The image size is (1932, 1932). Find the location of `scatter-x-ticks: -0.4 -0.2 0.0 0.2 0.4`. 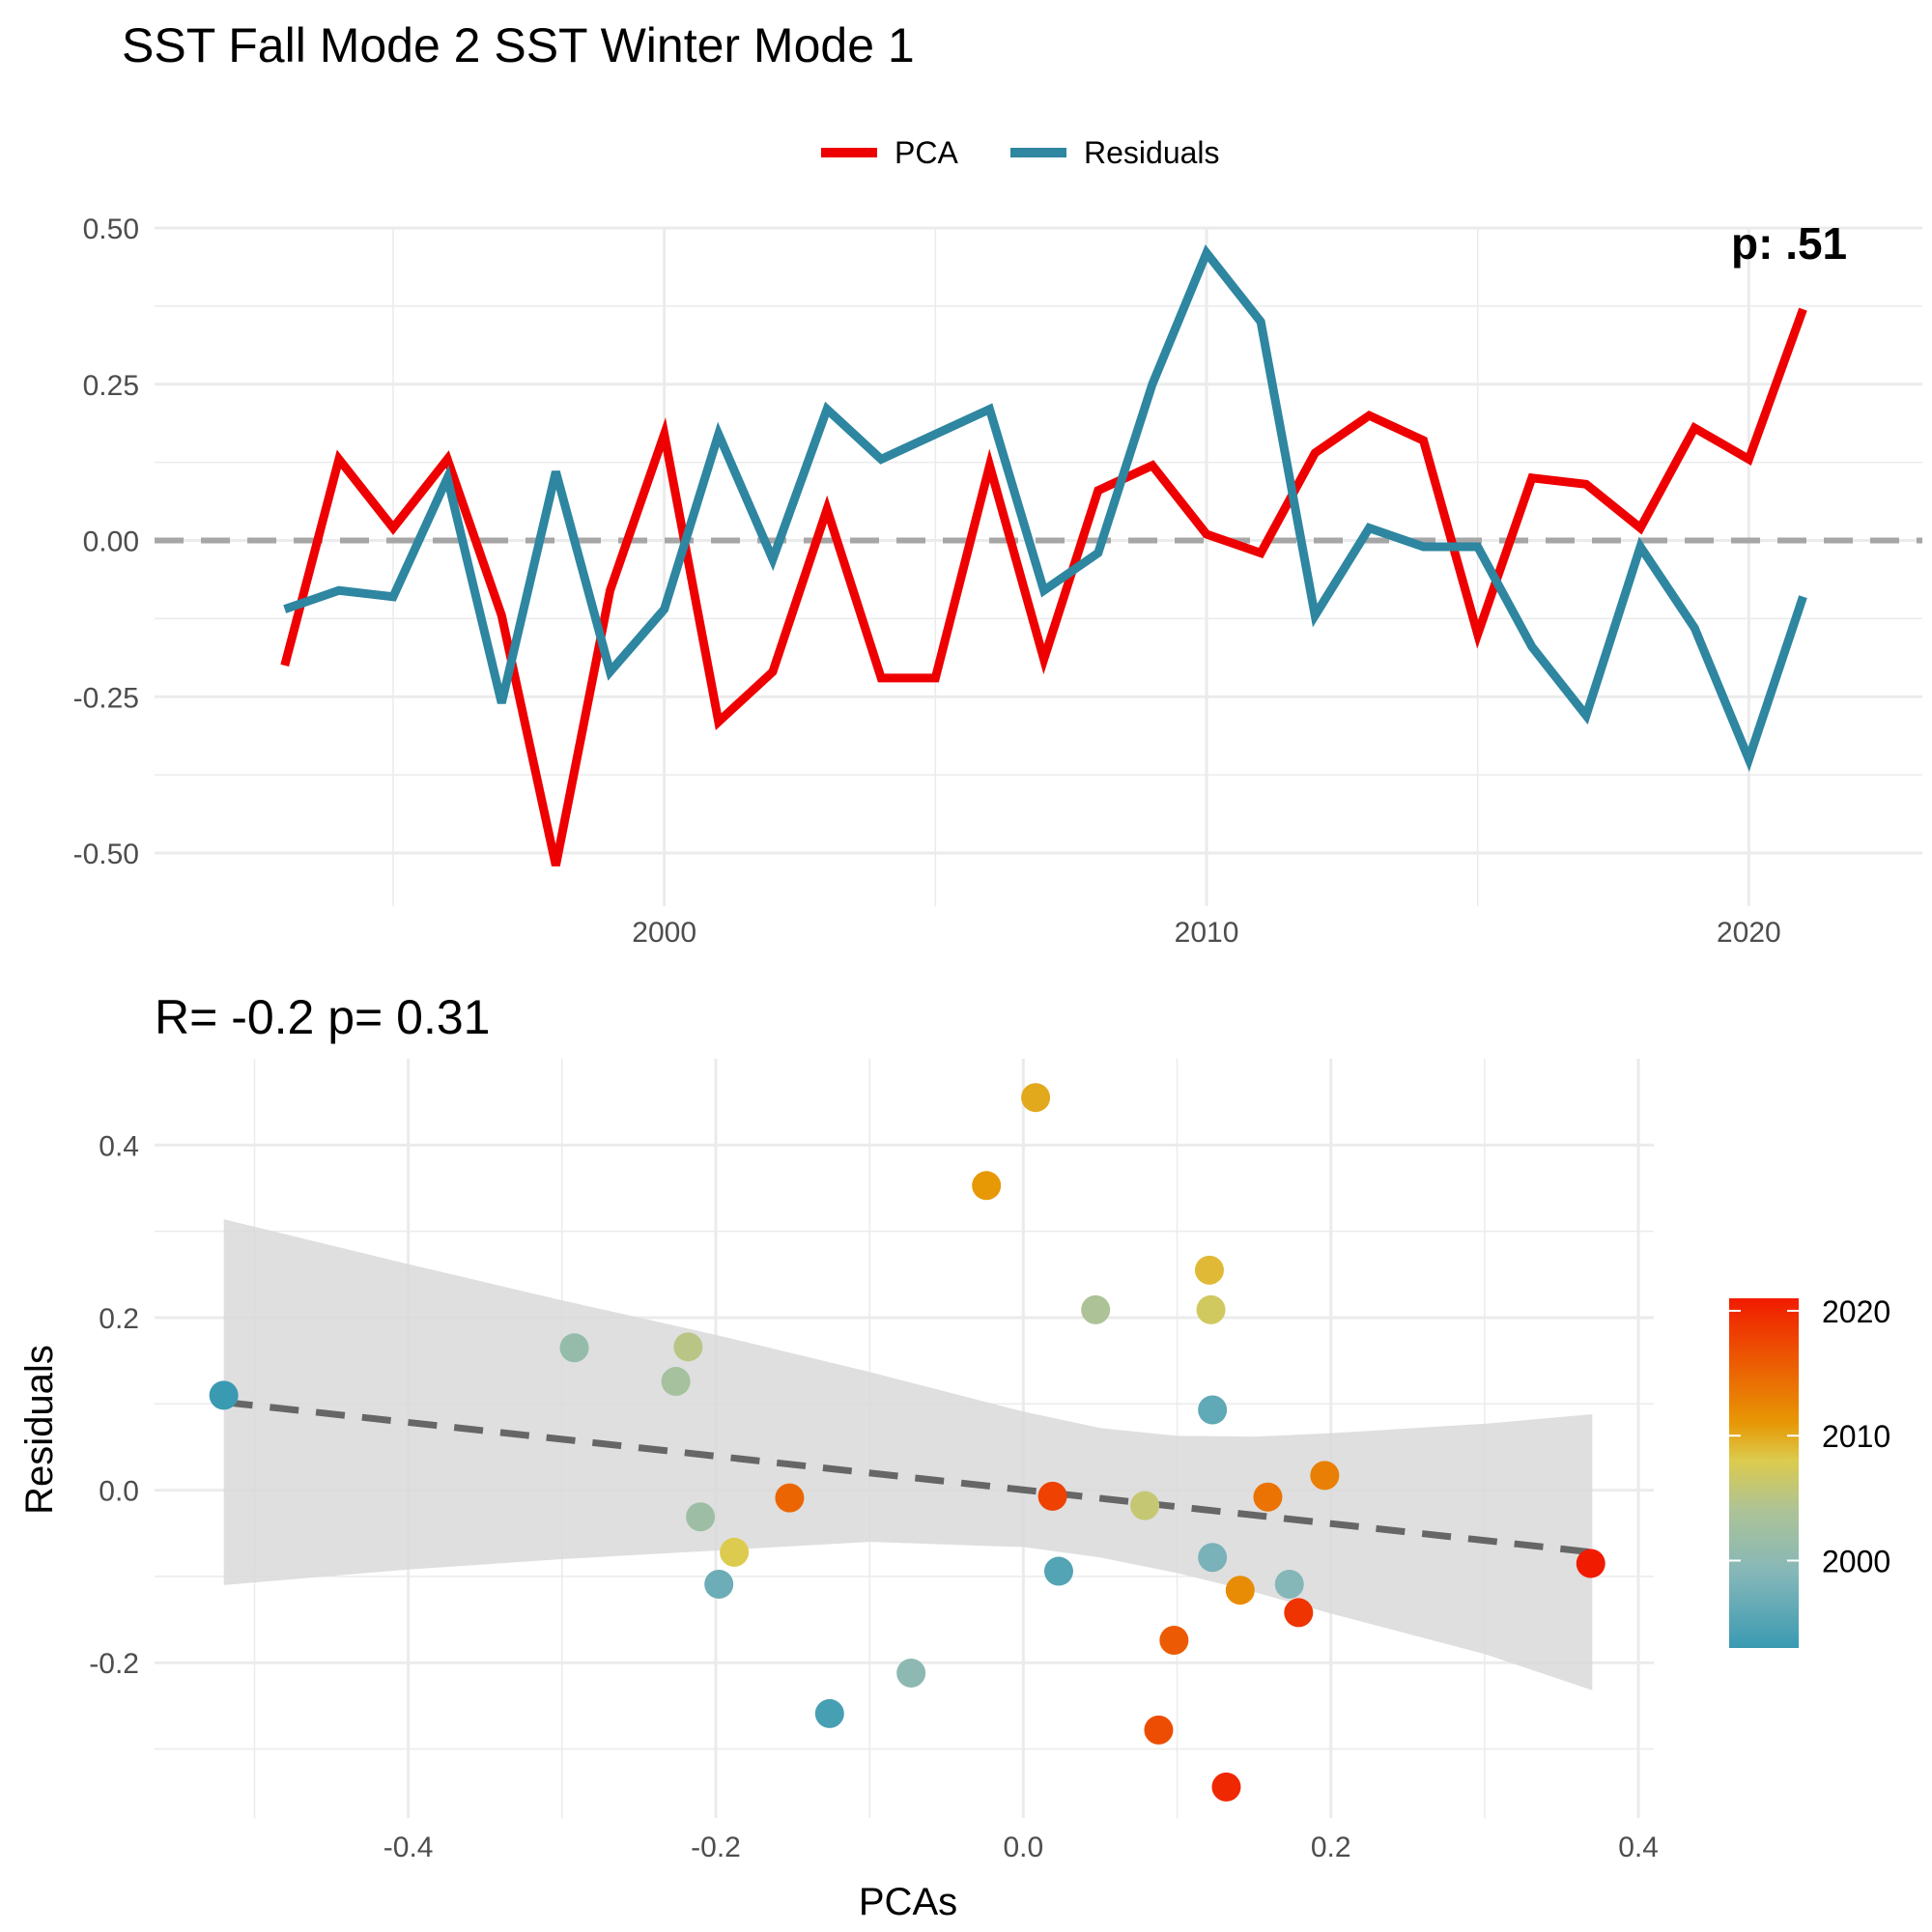

scatter-x-ticks: -0.4 -0.2 0.0 0.2 0.4 is located at coordinates (1021, 1847).